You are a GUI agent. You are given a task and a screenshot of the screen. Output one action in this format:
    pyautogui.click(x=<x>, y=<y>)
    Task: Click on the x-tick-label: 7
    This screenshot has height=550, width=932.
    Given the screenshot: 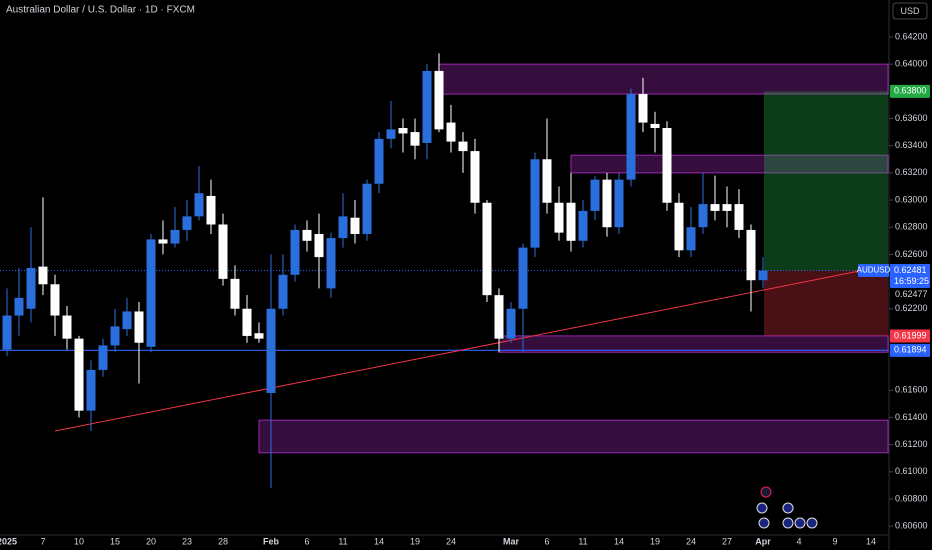 What is the action you would take?
    pyautogui.click(x=42, y=541)
    